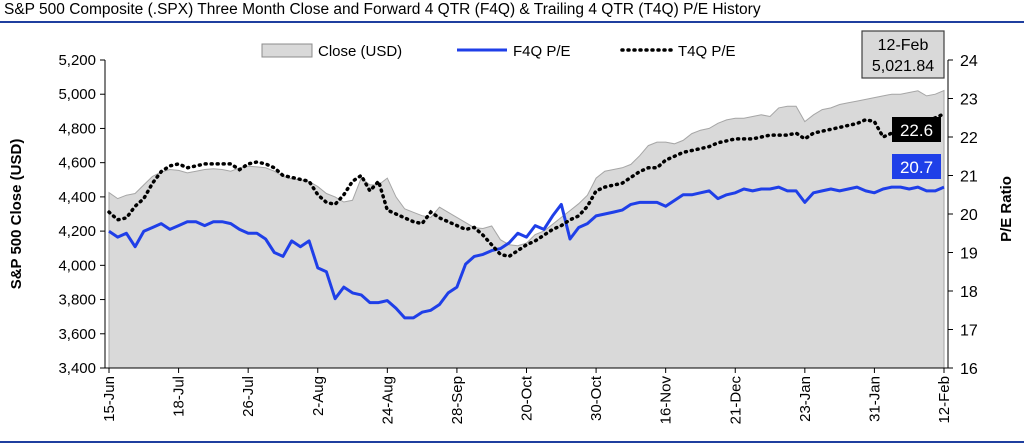 Image resolution: width=1024 pixels, height=446 pixels. Describe the element at coordinates (969, 292) in the screenshot. I see `y2-tick-label: 18` at that location.